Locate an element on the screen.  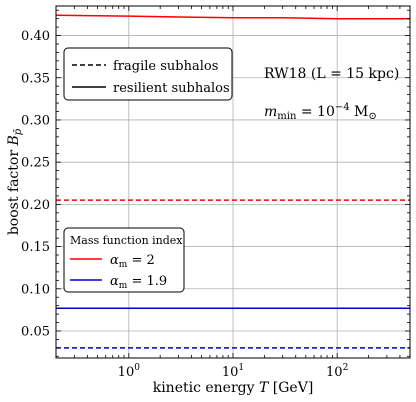
mass-legend-box is located at coordinates (124, 260).